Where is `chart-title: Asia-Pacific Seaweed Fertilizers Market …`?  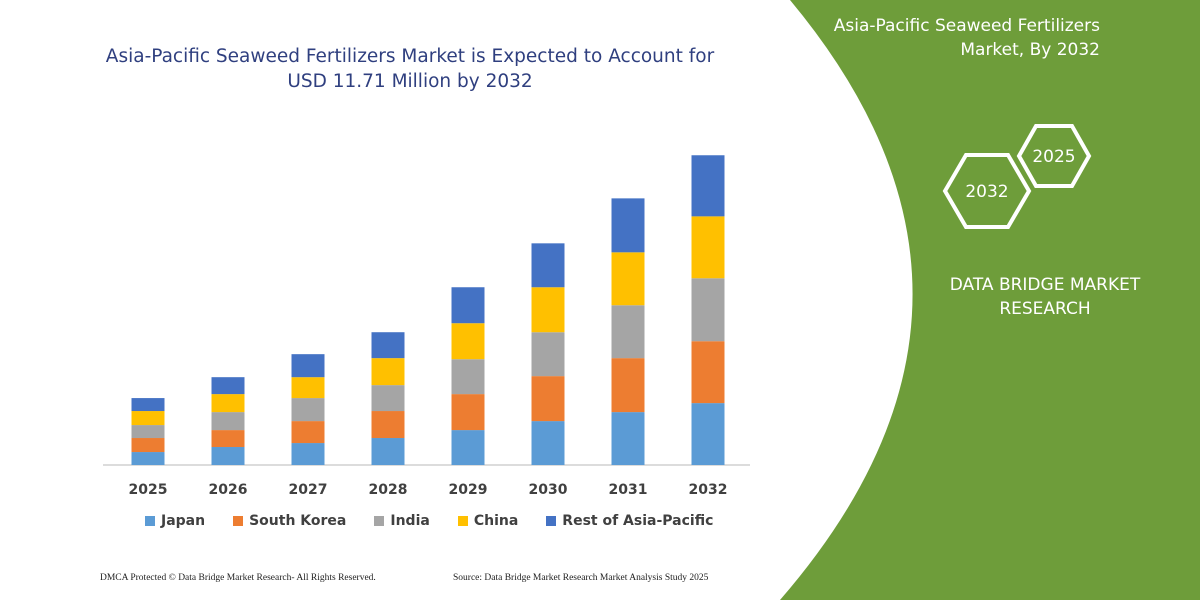
chart-title: Asia-Pacific Seaweed Fertilizers Market … is located at coordinates (410, 69).